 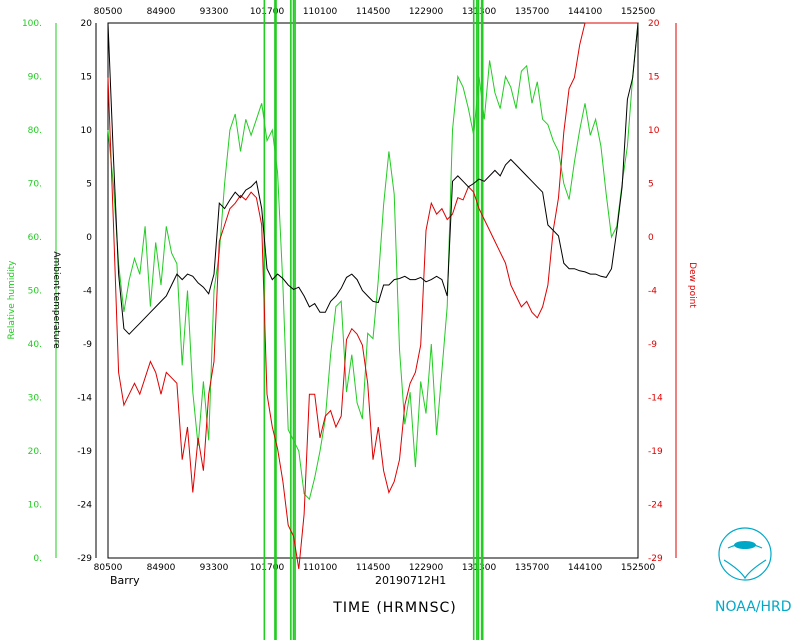 What do you see at coordinates (84, 399) in the screenshot?
I see `temp-tick-label: -14` at bounding box center [84, 399].